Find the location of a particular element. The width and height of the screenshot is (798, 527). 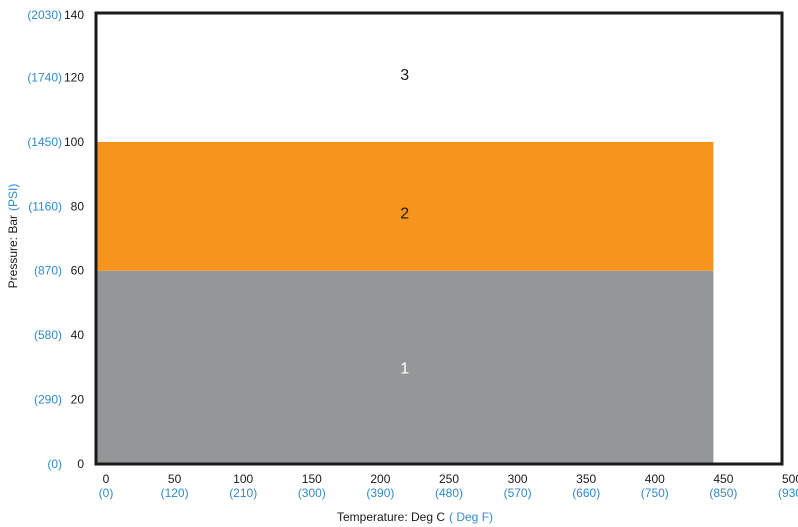

x-tick-alt-label-250: (480) is located at coordinates (449, 493).